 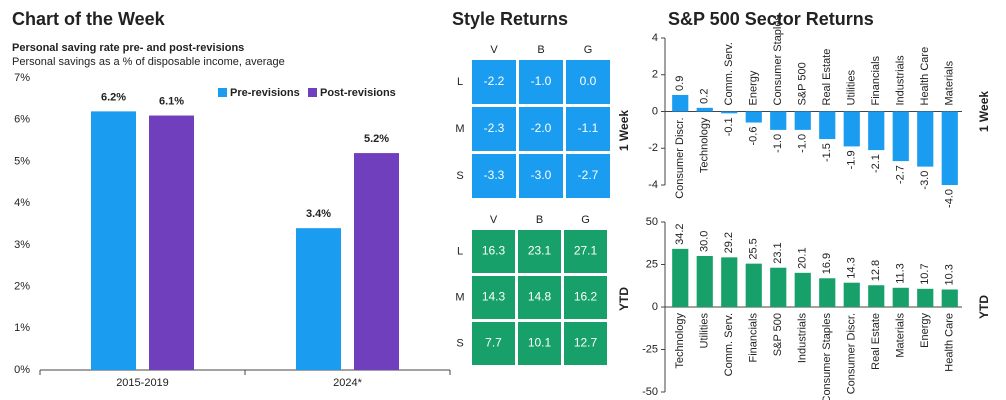 What do you see at coordinates (925, 273) in the screenshot?
I see `value-label: 10.7` at bounding box center [925, 273].